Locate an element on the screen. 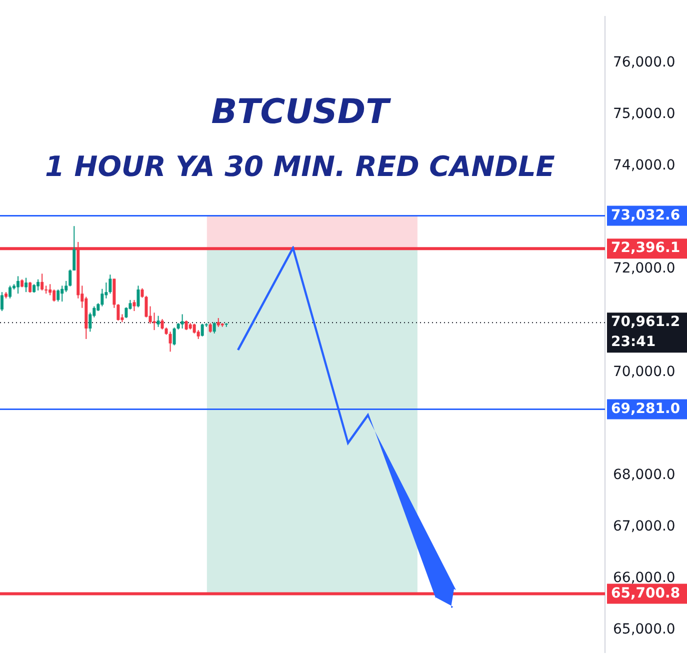 The image size is (687, 669). ref-line-label: 65,700.8 is located at coordinates (645, 593).